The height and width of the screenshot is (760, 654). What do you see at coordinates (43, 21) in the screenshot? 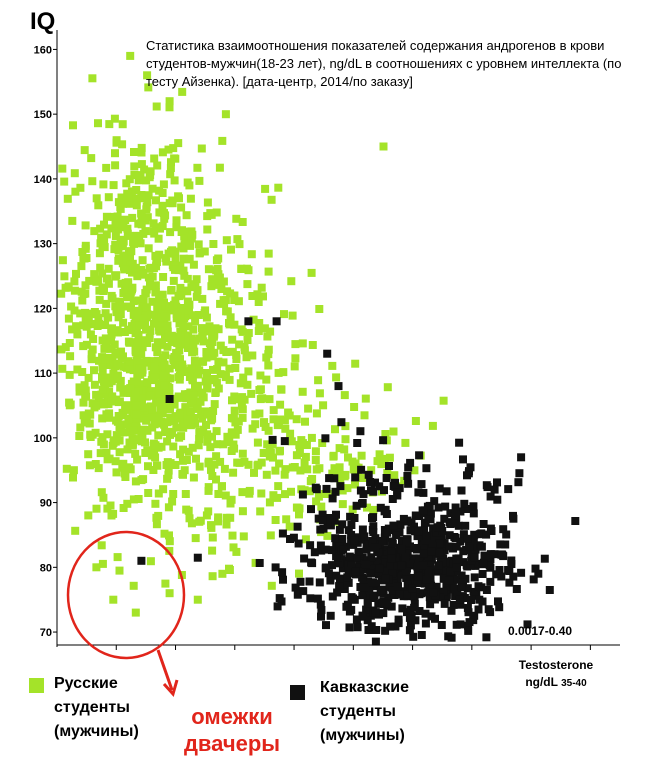
I see `y-axis-title: IQ` at bounding box center [43, 21].